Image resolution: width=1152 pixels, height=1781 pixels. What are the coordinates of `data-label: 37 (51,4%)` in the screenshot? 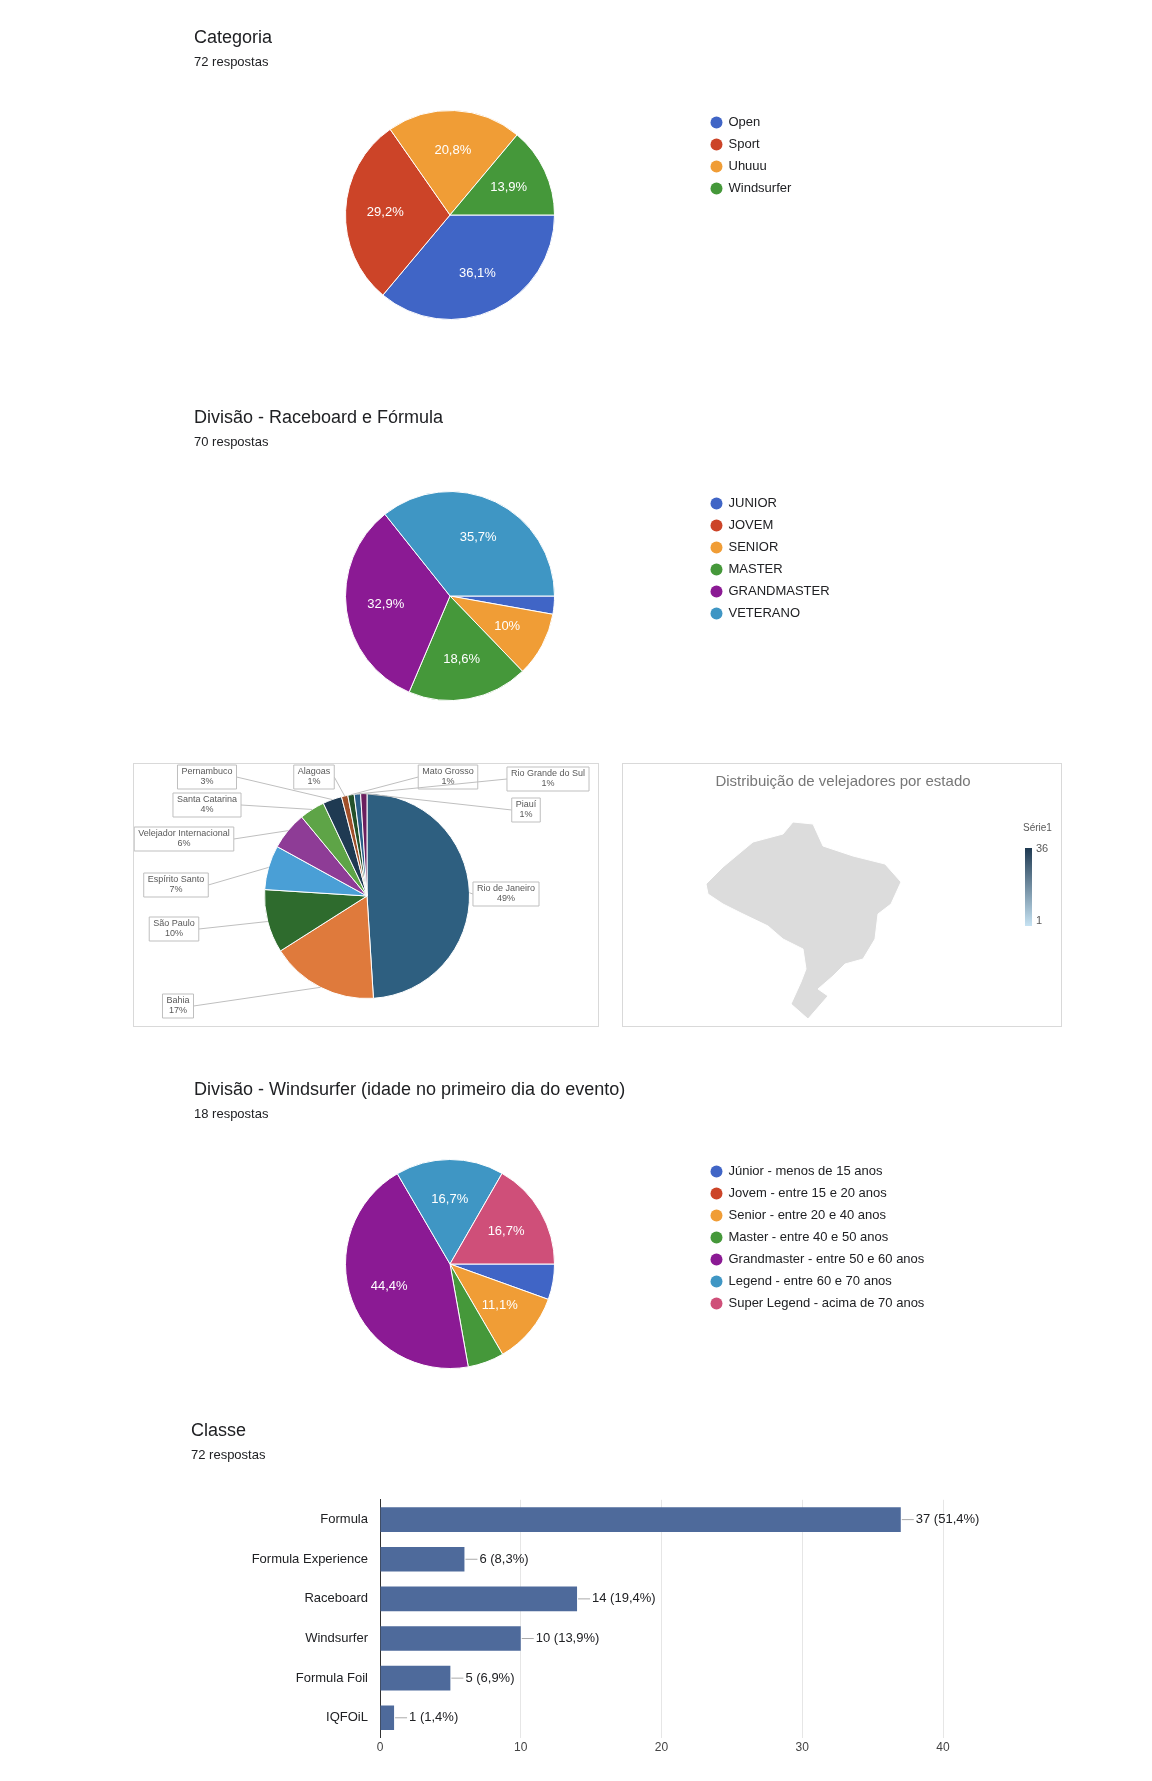 It's located at (947, 1519).